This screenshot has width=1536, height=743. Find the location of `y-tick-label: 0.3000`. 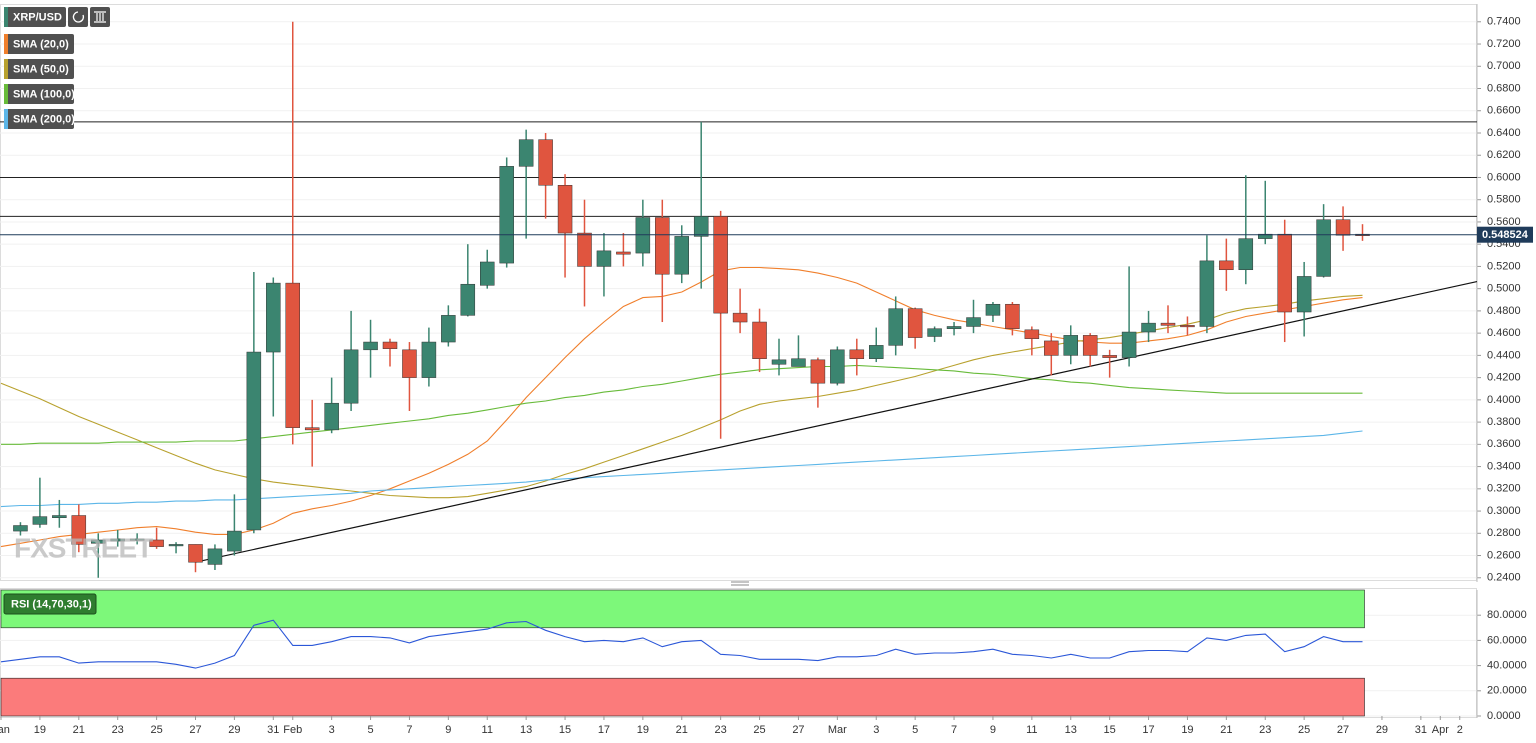

y-tick-label: 0.3000 is located at coordinates (1504, 511).